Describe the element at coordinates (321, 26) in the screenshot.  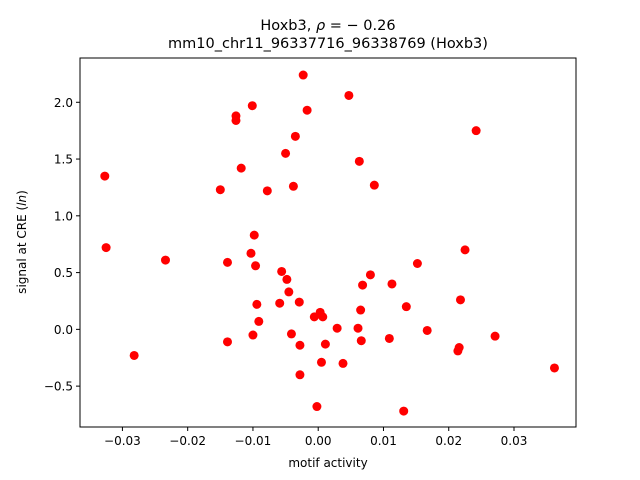
I see `chart-title-rho: ρ` at that location.